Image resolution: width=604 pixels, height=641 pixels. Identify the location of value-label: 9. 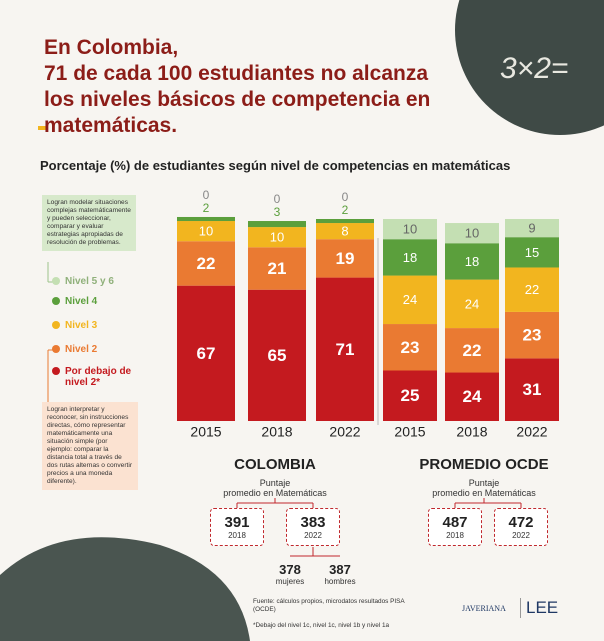
(531, 228).